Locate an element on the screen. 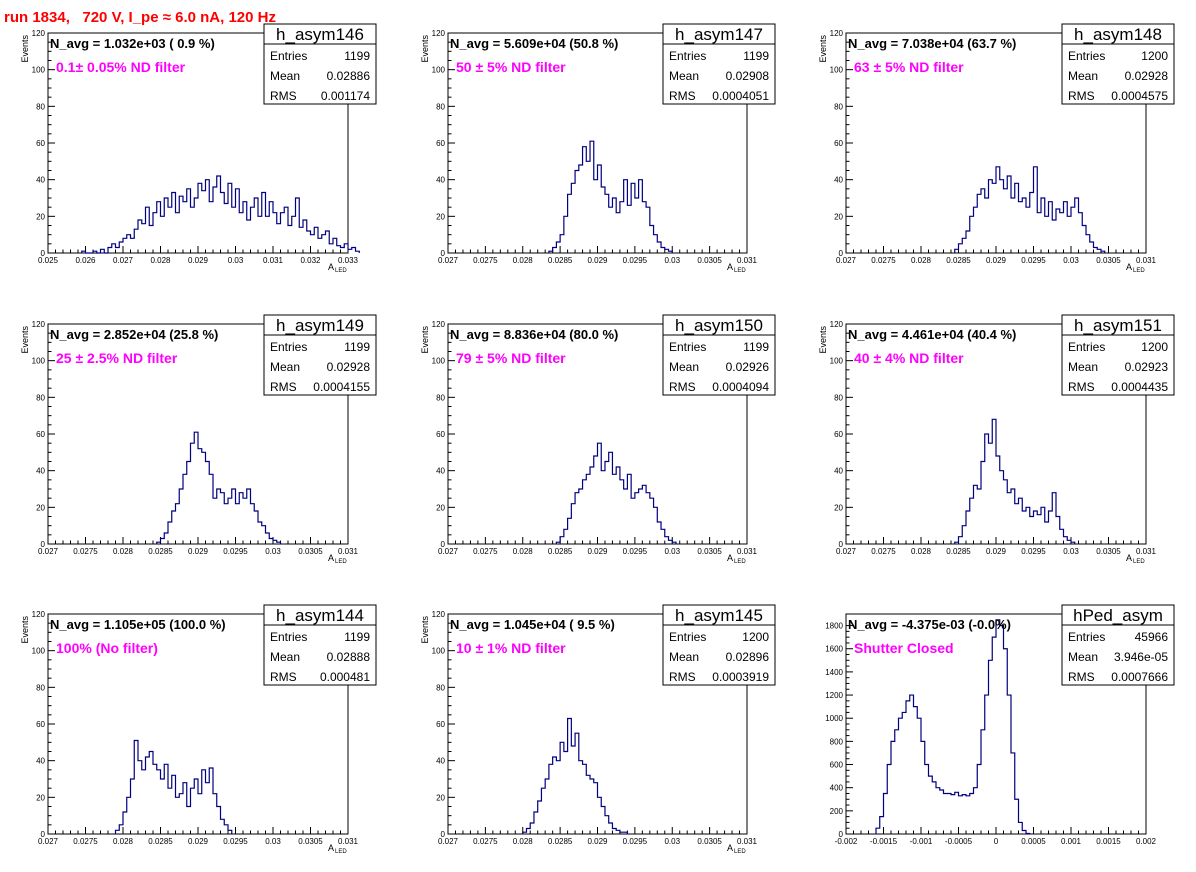  stats-value: 0.02886 is located at coordinates (349, 76).